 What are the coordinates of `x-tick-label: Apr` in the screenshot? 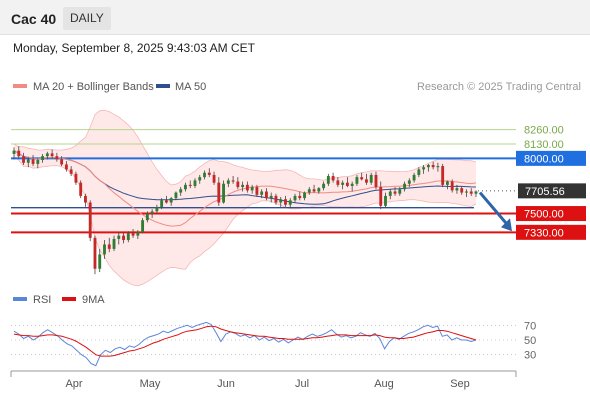 It's located at (73, 384).